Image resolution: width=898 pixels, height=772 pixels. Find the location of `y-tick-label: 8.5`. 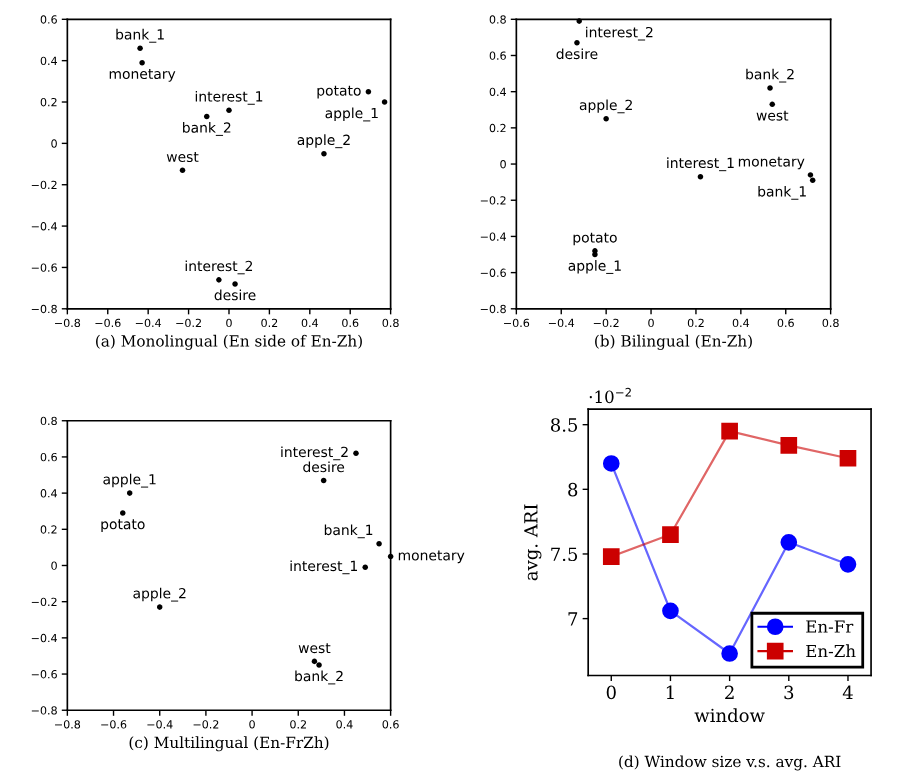

y-tick-label: 8.5 is located at coordinates (564, 425).